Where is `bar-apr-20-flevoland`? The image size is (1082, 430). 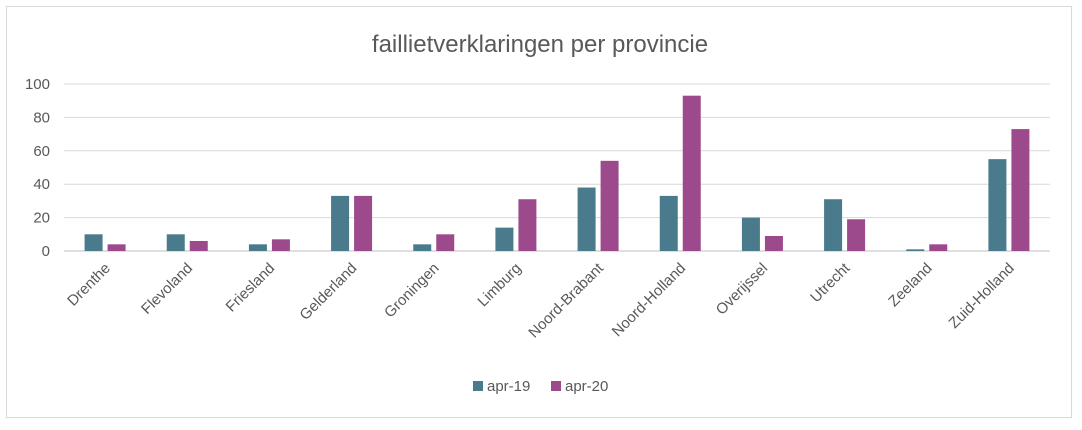 bar-apr-20-flevoland is located at coordinates (198, 245).